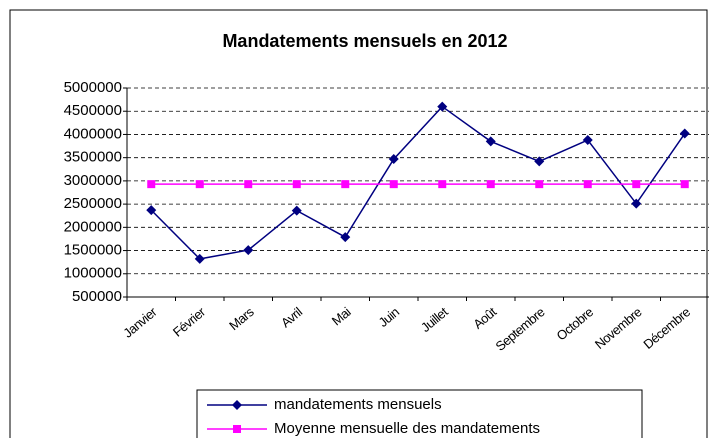 This screenshot has width=717, height=443. What do you see at coordinates (93, 133) in the screenshot?
I see `y-tick-label: 4000000` at bounding box center [93, 133].